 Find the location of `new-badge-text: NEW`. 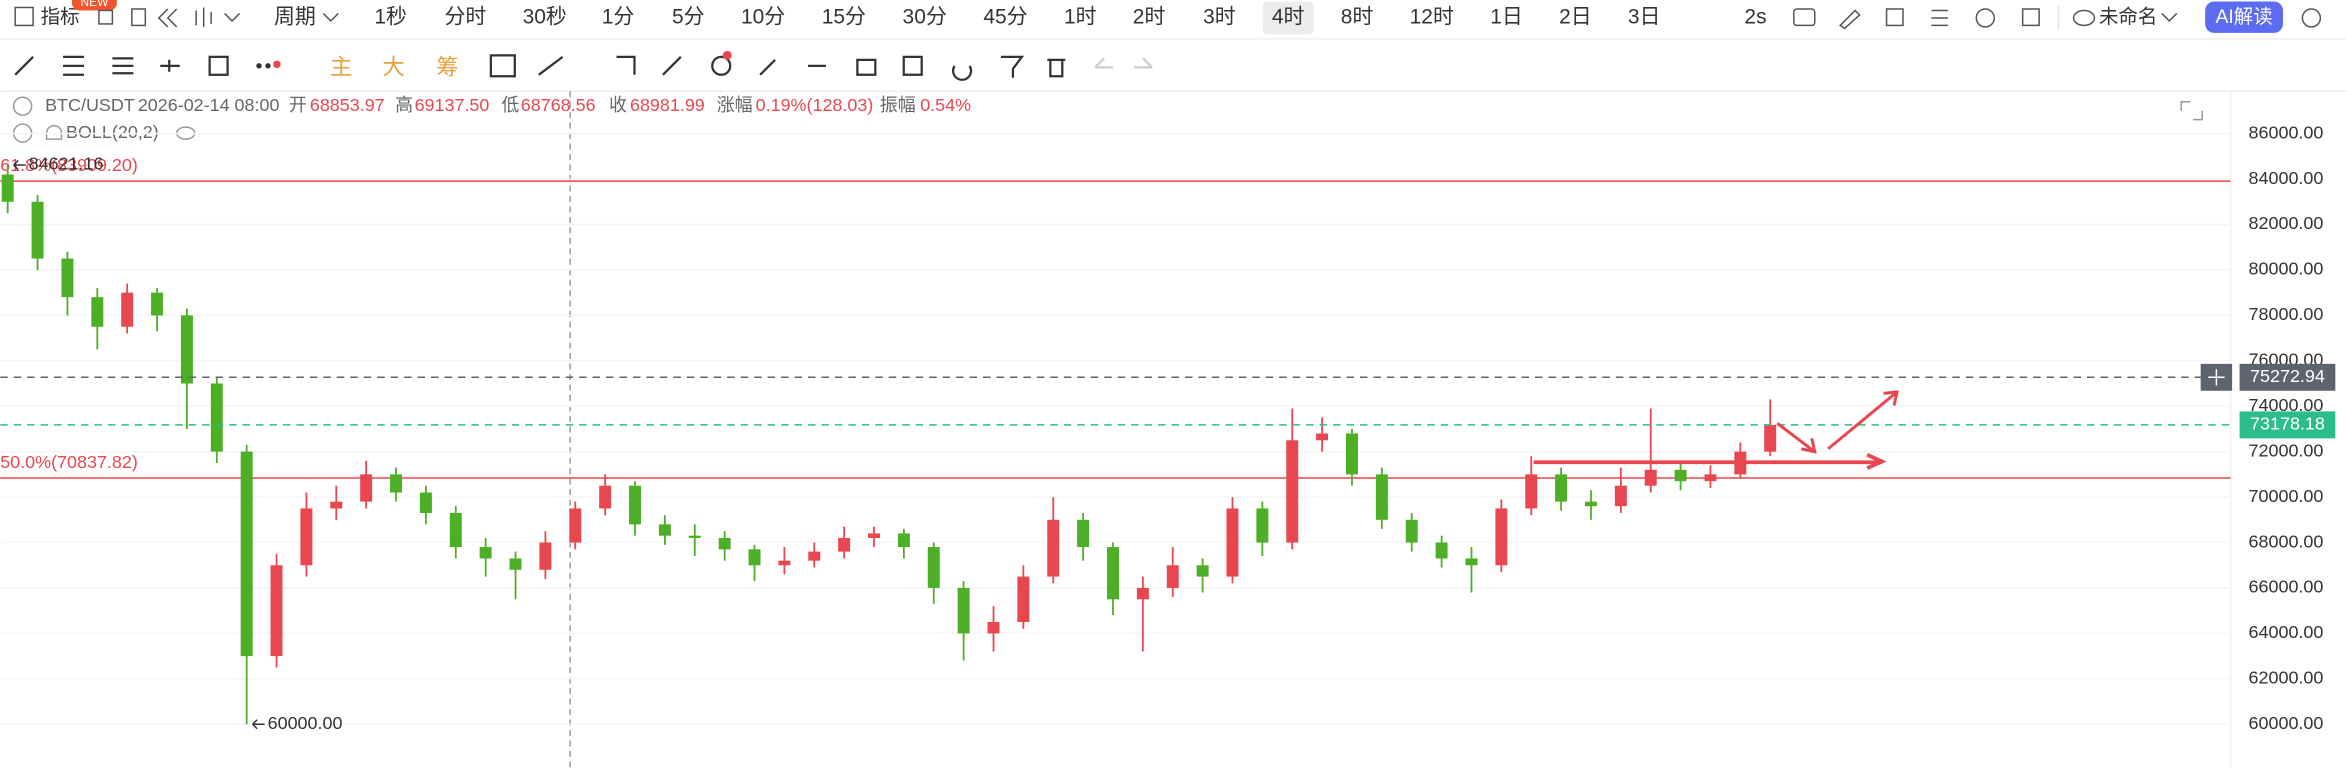

new-badge-text: NEW is located at coordinates (95, 4).